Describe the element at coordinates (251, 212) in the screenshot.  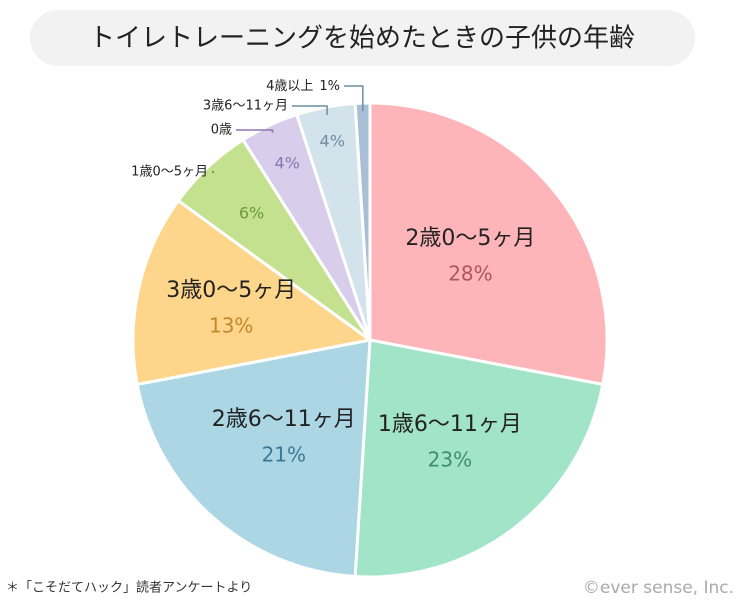
I see `value-label: 6%` at that location.